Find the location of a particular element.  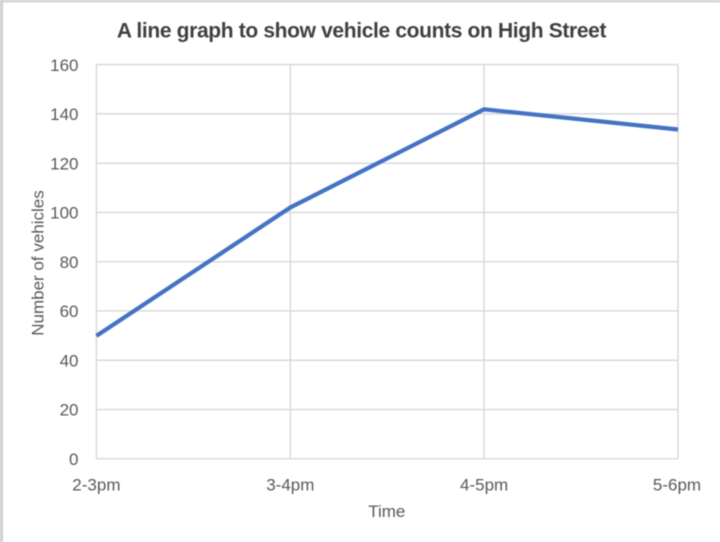

svg-text: 0 is located at coordinates (73, 459).